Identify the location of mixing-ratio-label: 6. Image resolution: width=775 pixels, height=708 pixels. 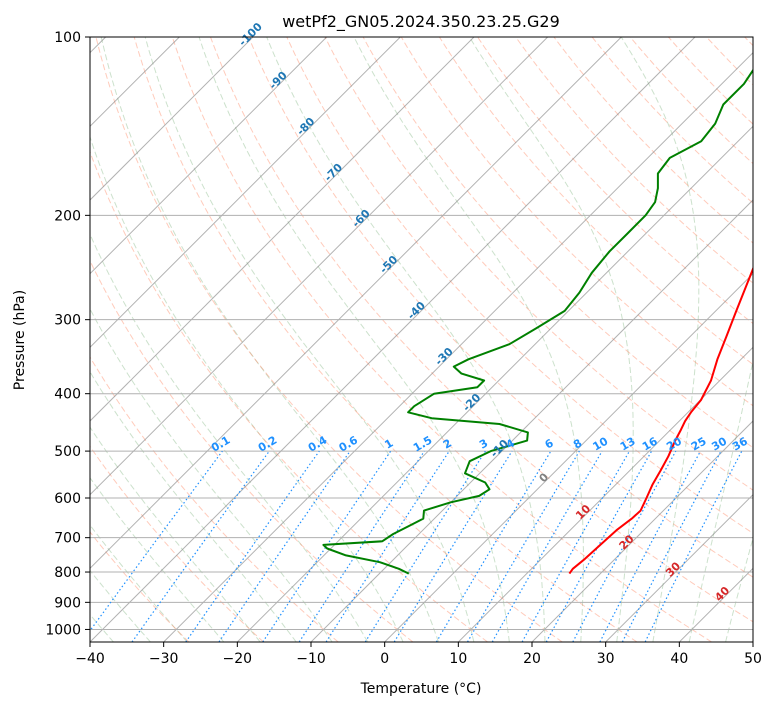
(549, 443).